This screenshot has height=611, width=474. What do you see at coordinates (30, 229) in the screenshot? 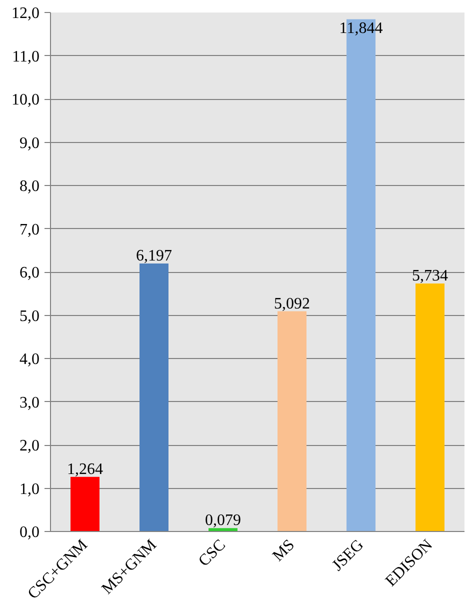
I see `y-tick-label: 7,0` at bounding box center [30, 229].